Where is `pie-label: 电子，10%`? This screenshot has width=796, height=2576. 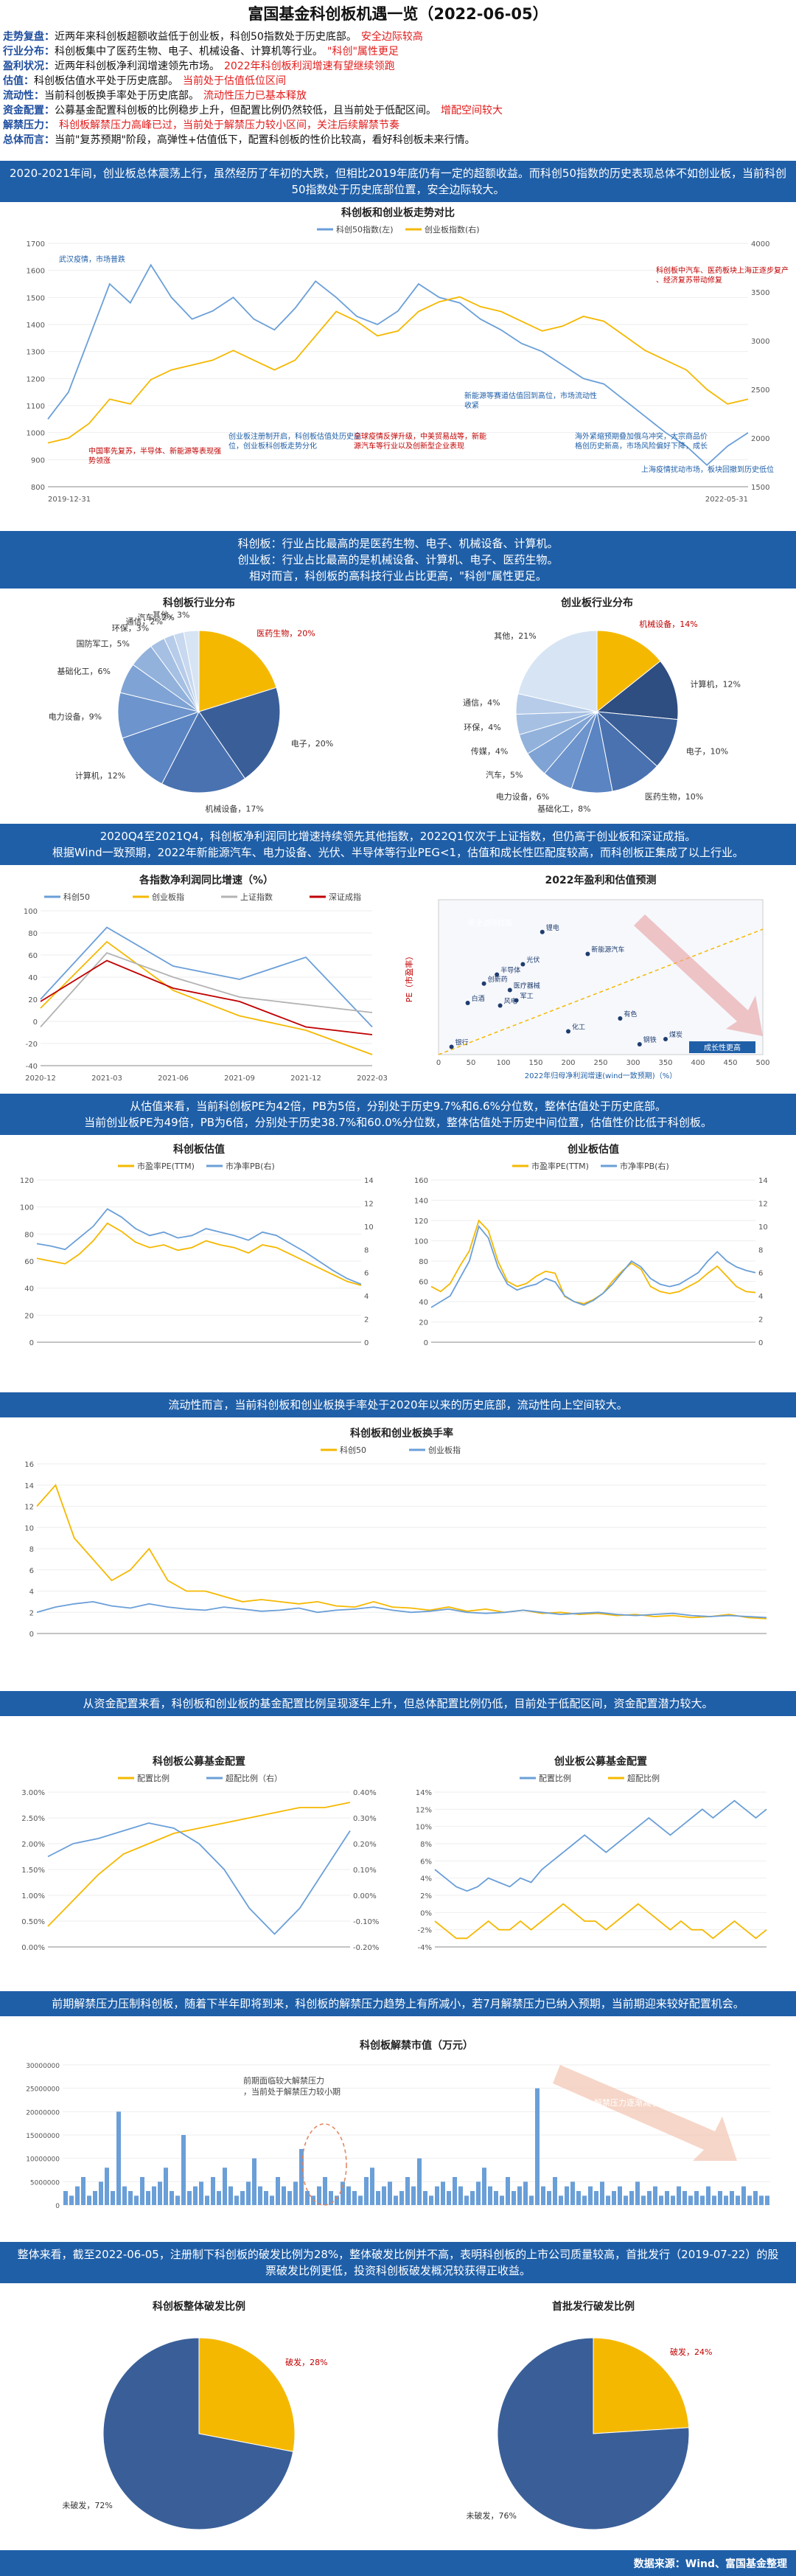
pie-label: 电子，10% is located at coordinates (707, 751).